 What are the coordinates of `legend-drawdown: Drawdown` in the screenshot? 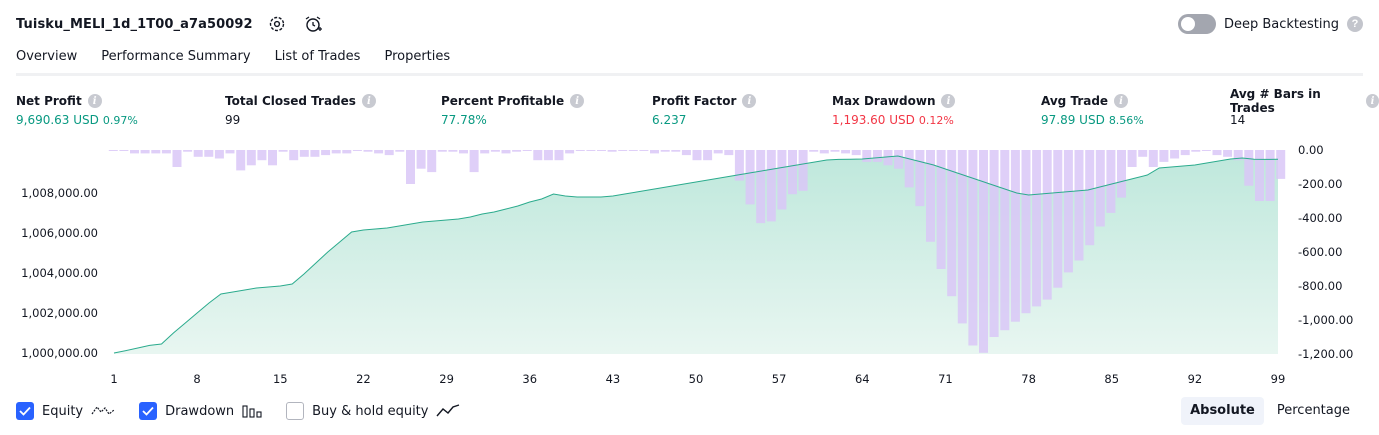 It's located at (200, 411).